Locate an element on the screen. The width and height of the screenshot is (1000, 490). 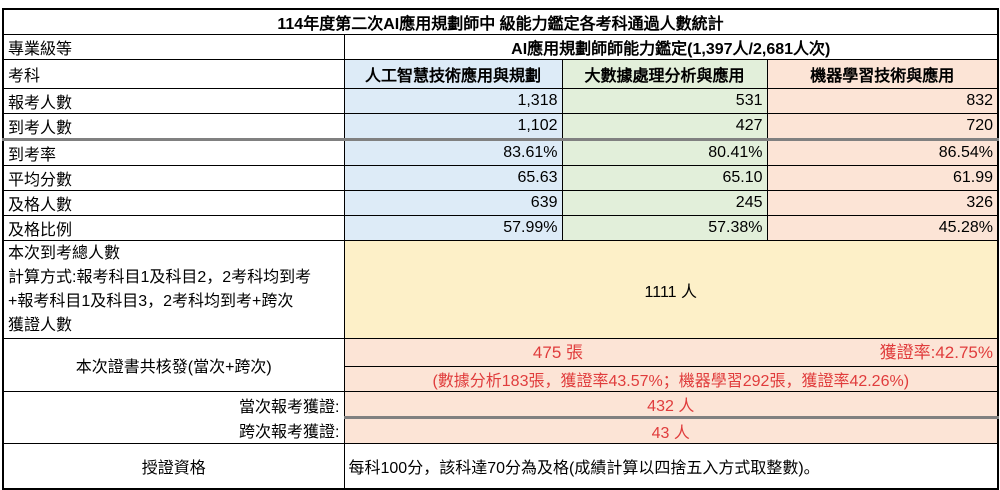
metric-value: 83.61% is located at coordinates (453, 152).